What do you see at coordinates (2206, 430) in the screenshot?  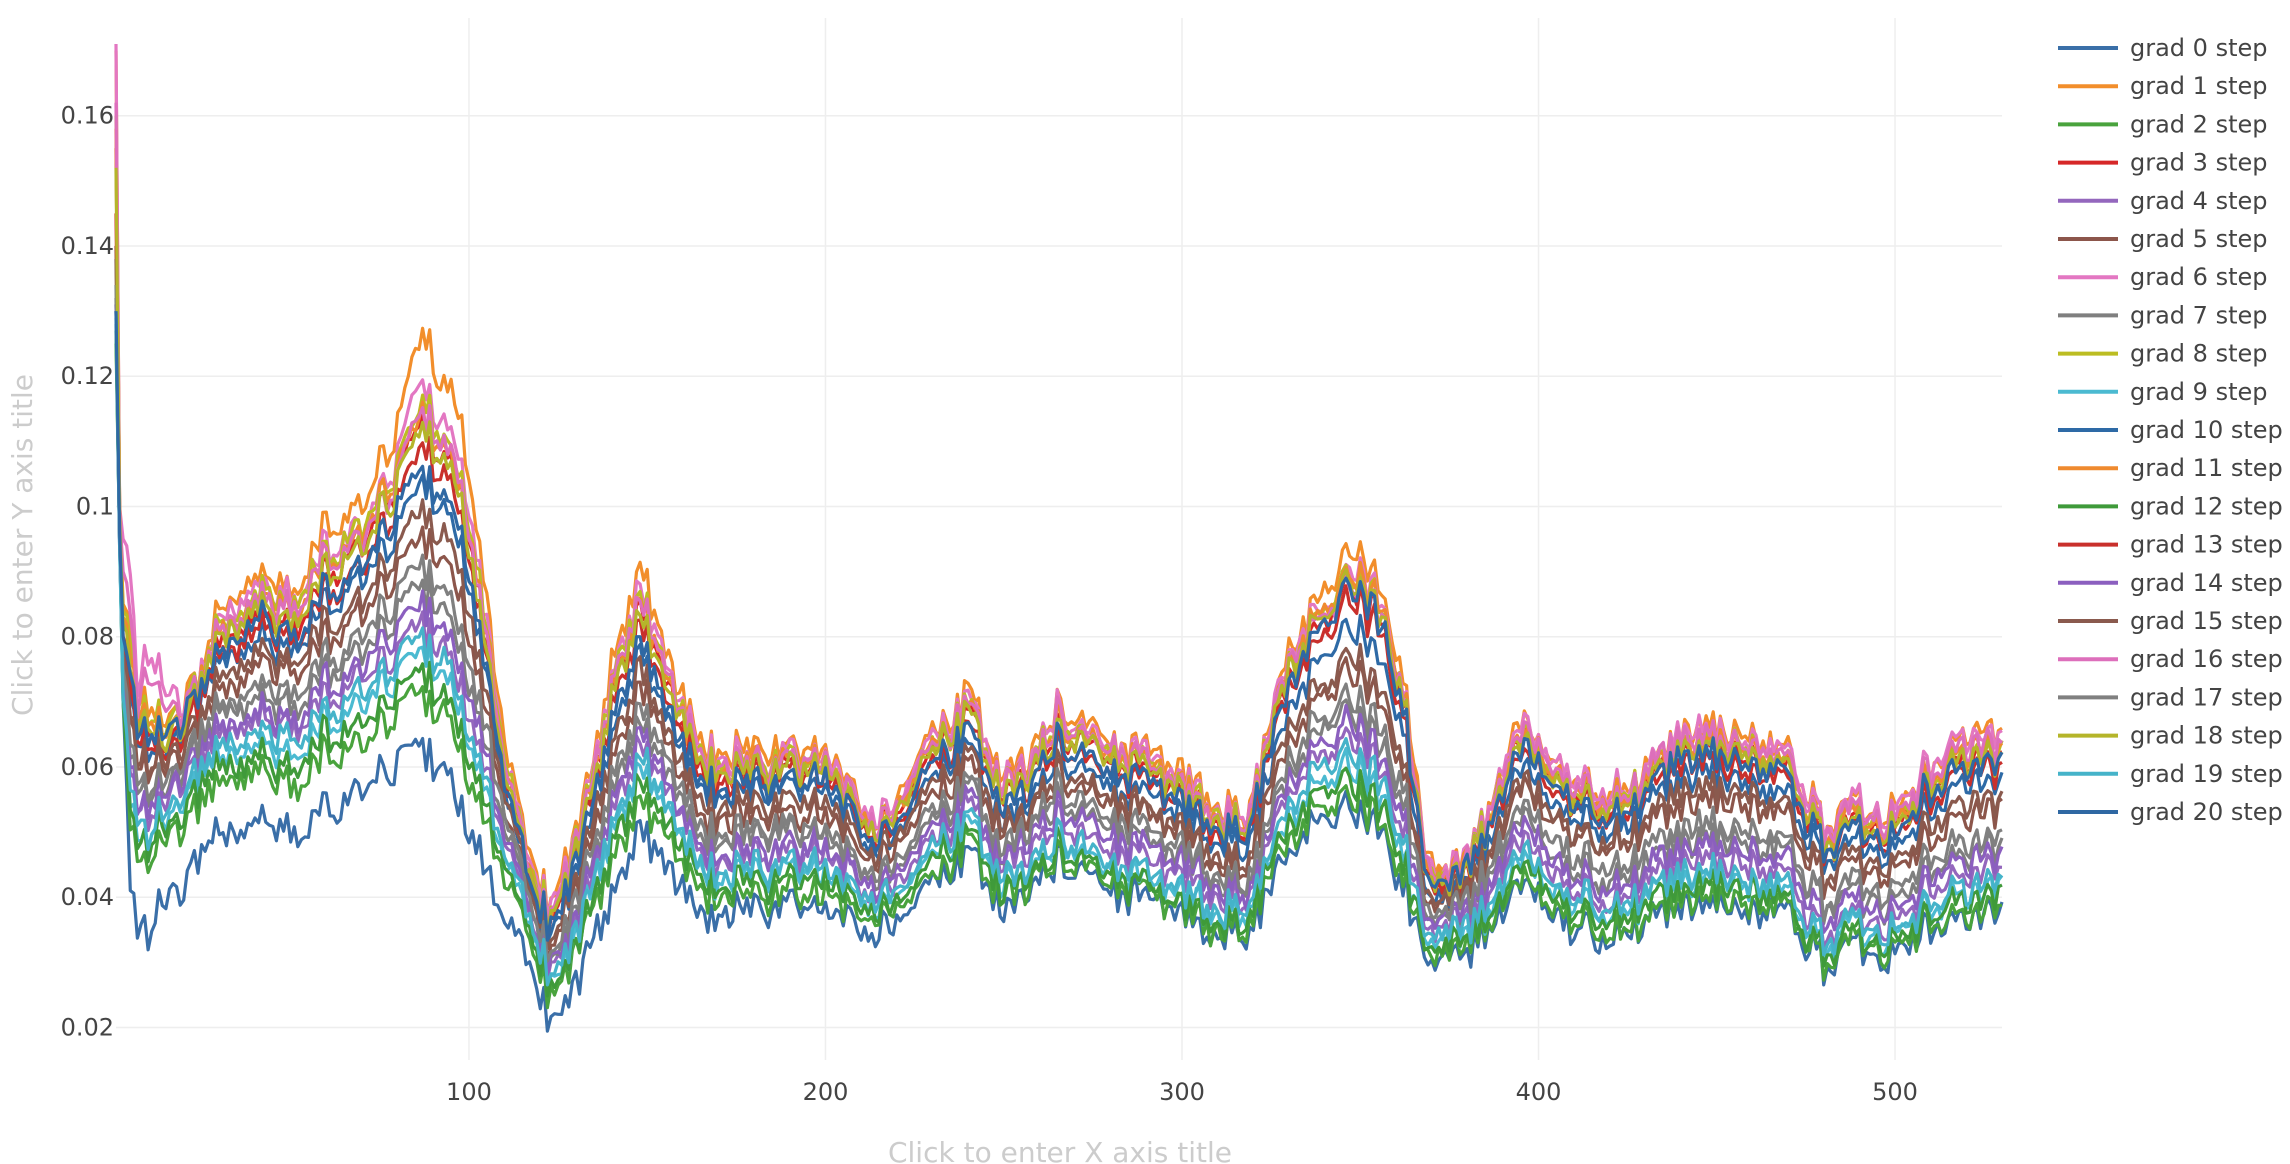 I see `legend-label: grad 10 step` at bounding box center [2206, 430].